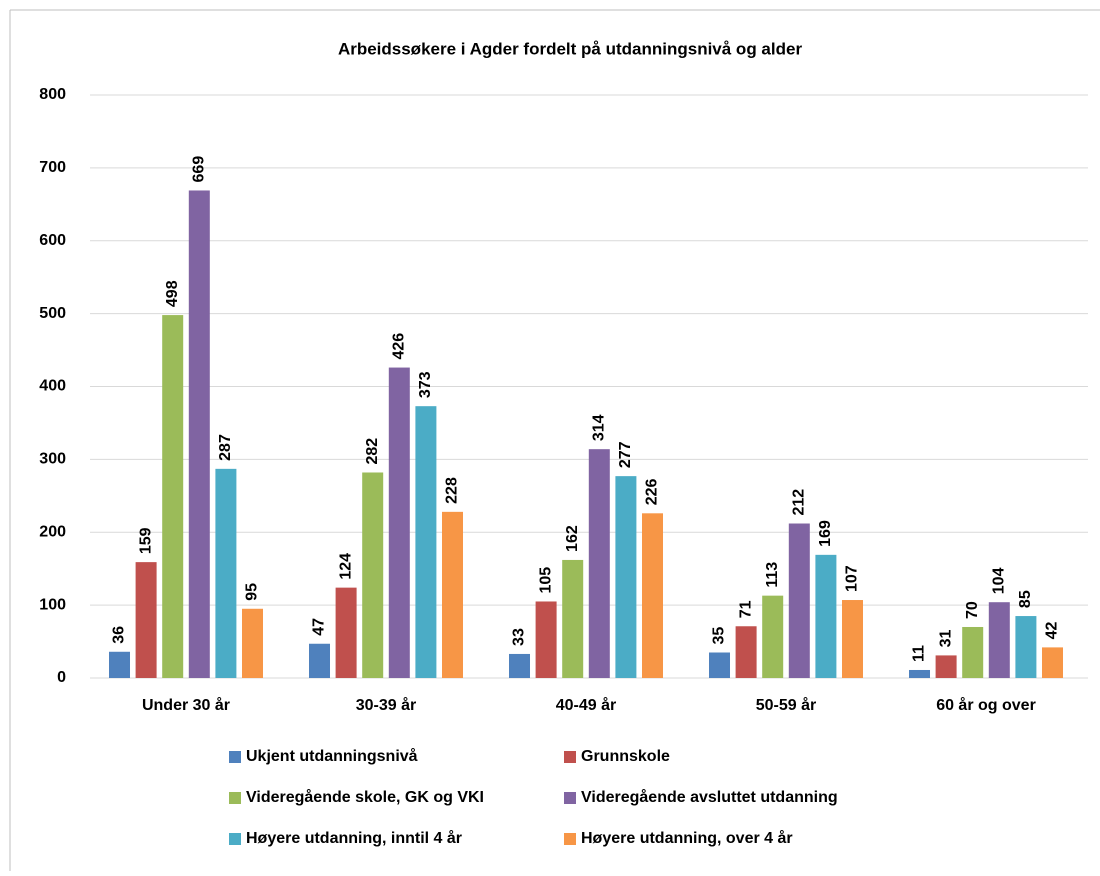 This screenshot has width=1100, height=876. I want to click on data-label: 47, so click(319, 627).